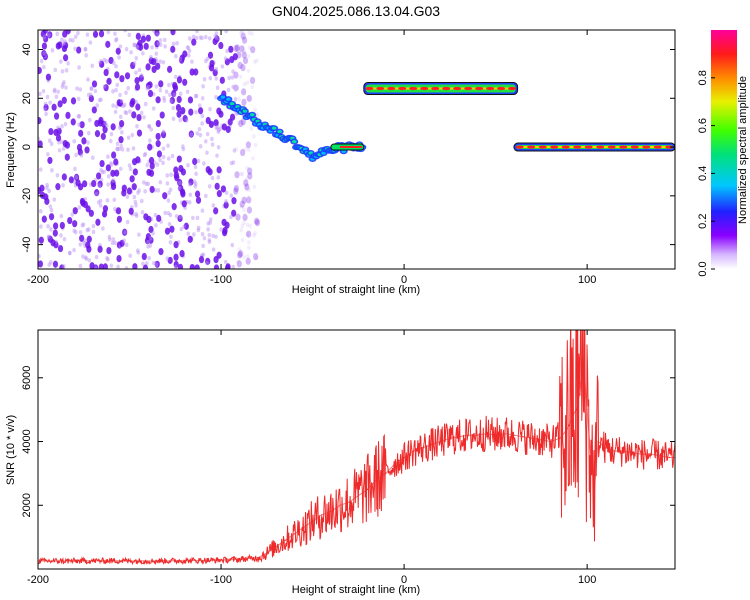 This screenshot has height=600, width=750. Describe the element at coordinates (11, 150) in the screenshot. I see `spectrogram-y-label: Frequency (Hz)` at that location.